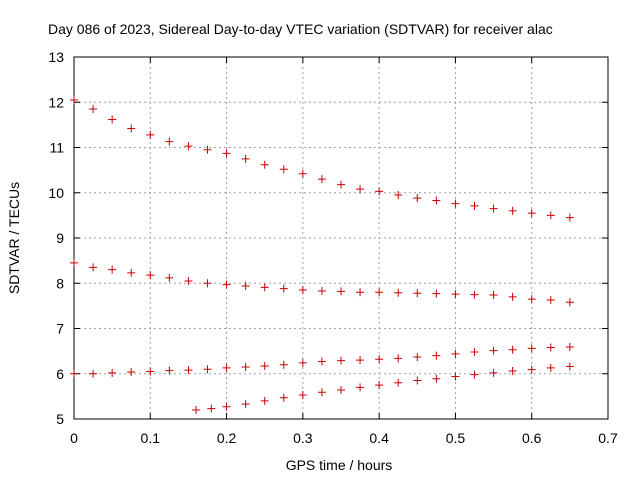 The image size is (640, 480). What do you see at coordinates (532, 438) in the screenshot?
I see `x-tick-label: 0.6` at bounding box center [532, 438].